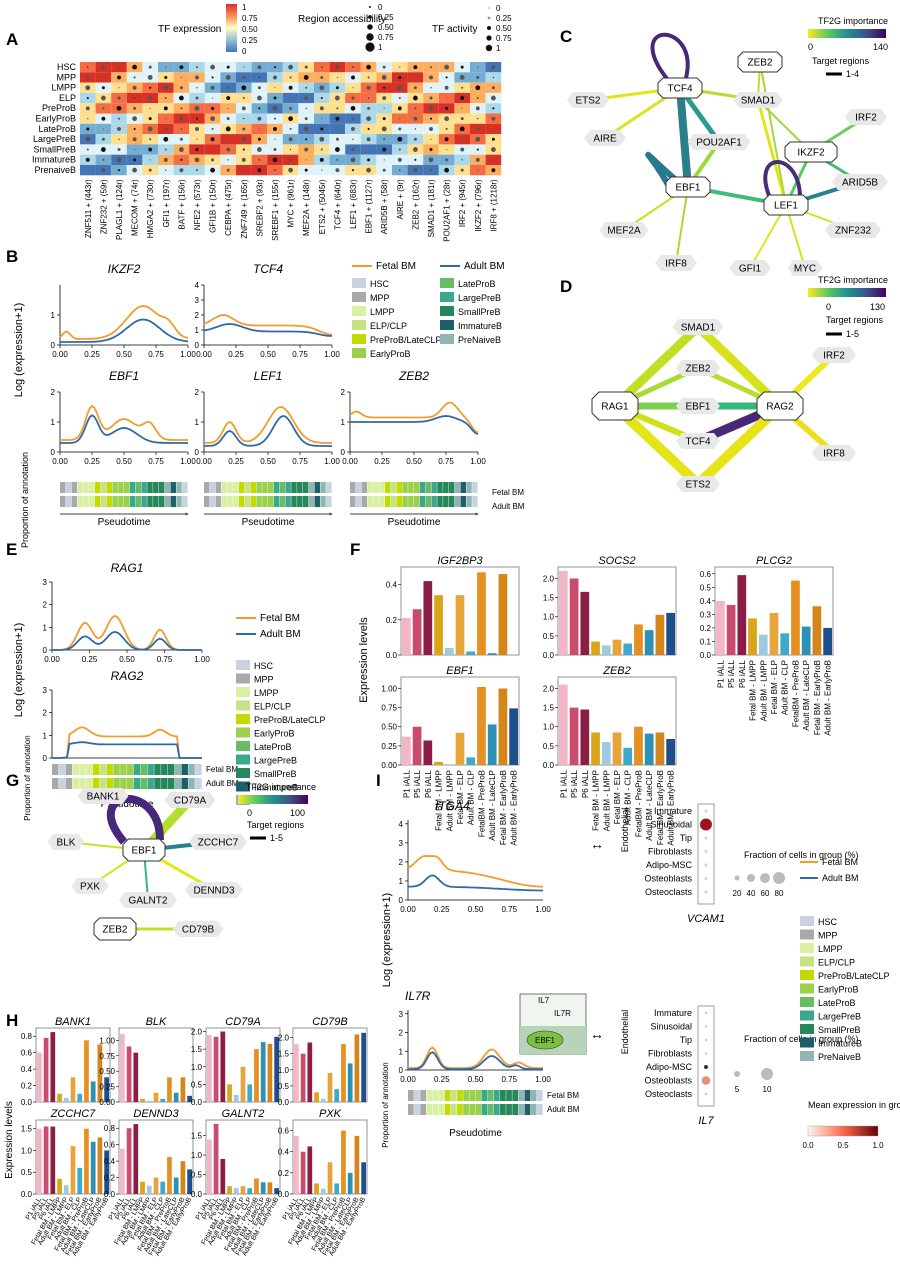 This screenshot has width=900, height=1280. I want to click on d-target-label: Target regions, so click(855, 320).